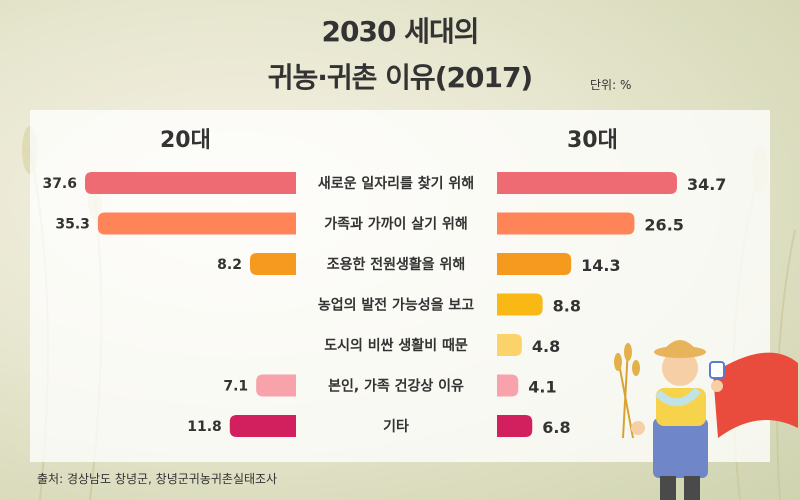 The height and width of the screenshot is (500, 800). What do you see at coordinates (611, 85) in the screenshot?
I see `unit-label: 단위: %` at bounding box center [611, 85].